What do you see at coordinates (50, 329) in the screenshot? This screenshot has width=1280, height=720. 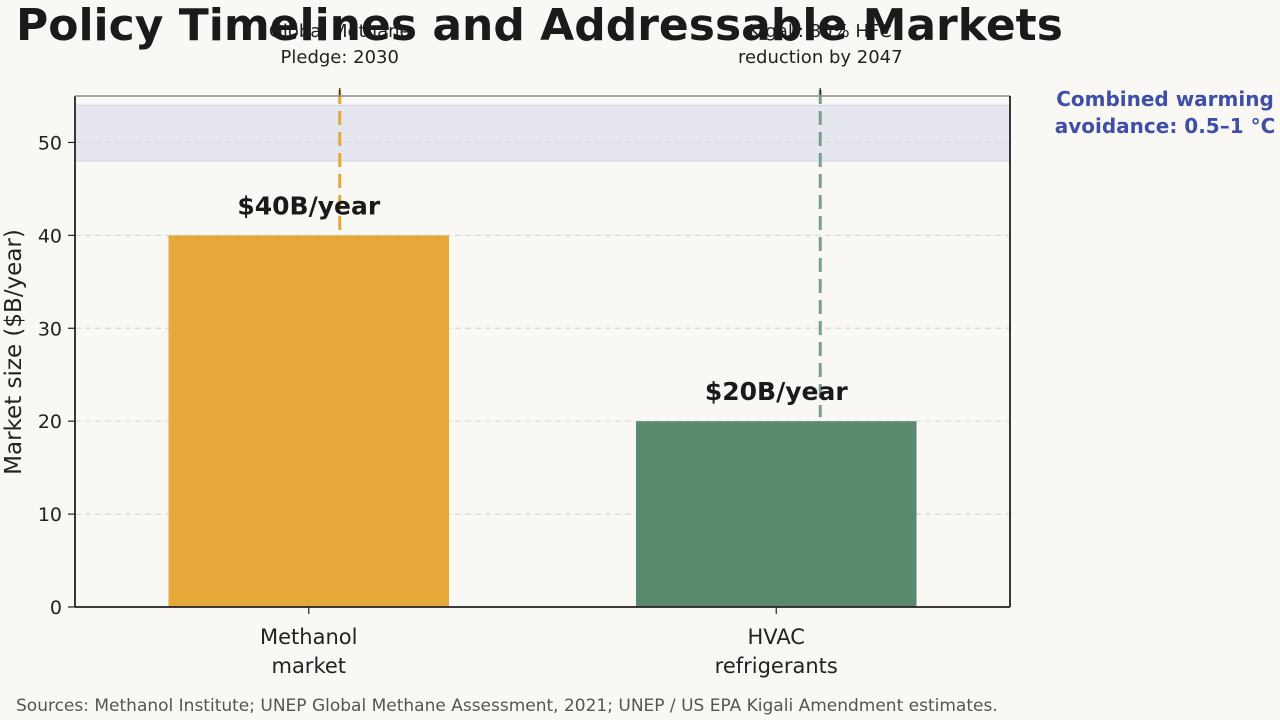 I see `y-tick-label: 30` at bounding box center [50, 329].